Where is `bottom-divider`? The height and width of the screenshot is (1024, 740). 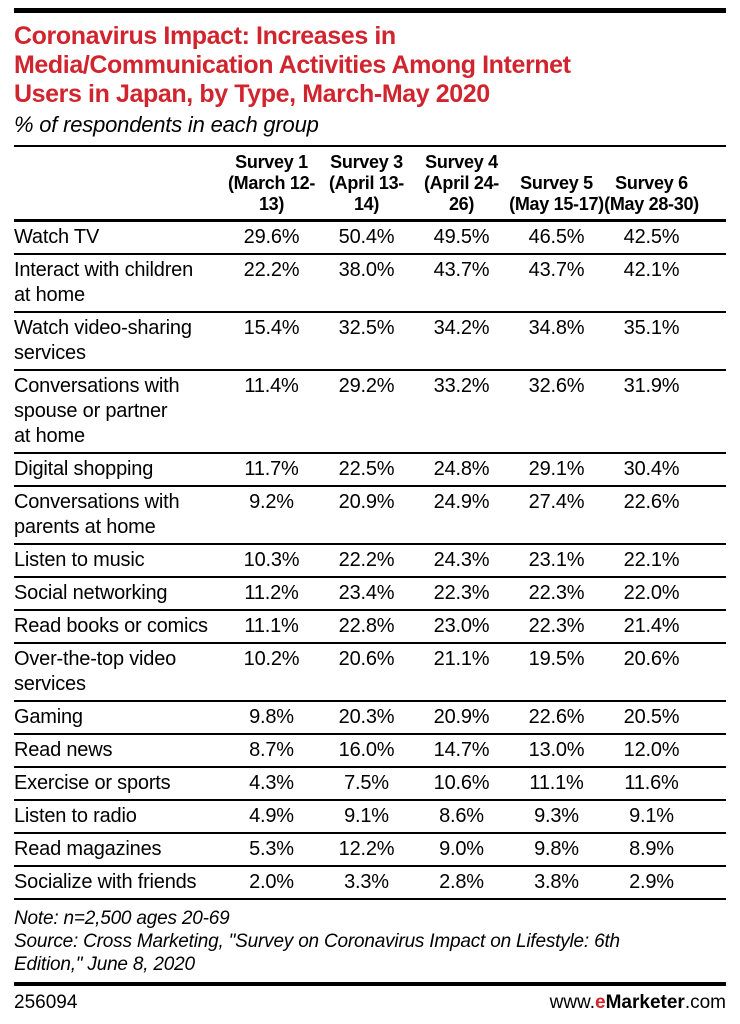 bottom-divider is located at coordinates (370, 984).